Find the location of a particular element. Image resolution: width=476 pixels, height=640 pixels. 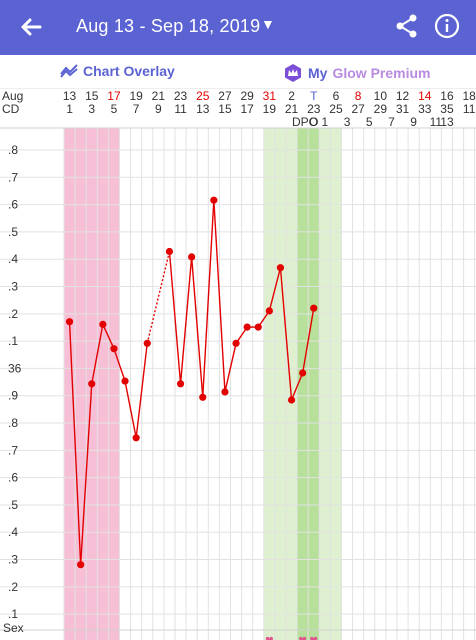

date-label: 31 is located at coordinates (270, 96).